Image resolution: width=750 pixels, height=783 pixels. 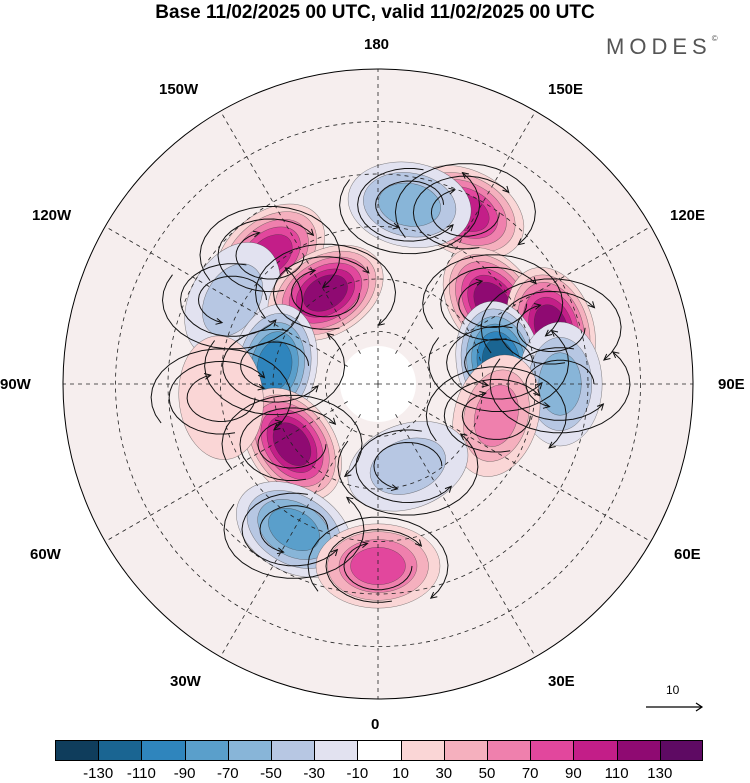 I want to click on colorbar-tick-label: 70, so click(x=530, y=773).